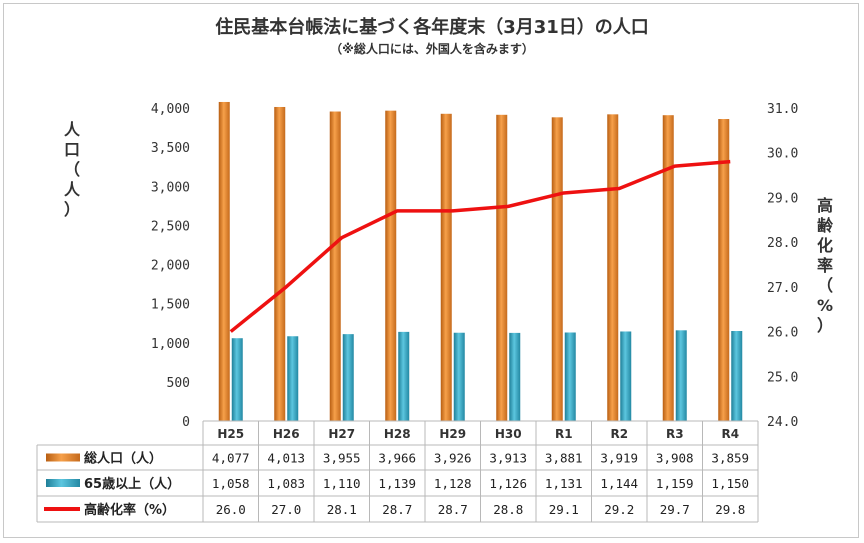 This screenshot has height=543, width=864. I want to click on table-cell: 3,919, so click(619, 458).